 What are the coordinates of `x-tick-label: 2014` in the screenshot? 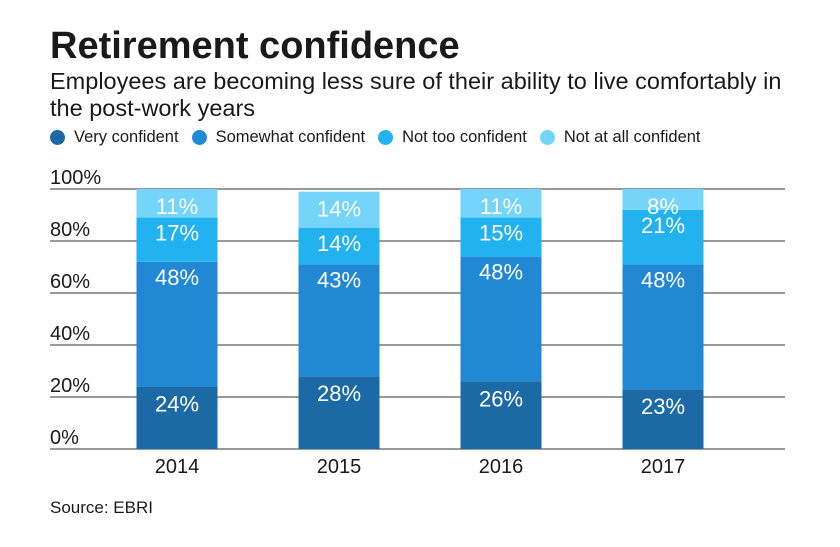 It's located at (177, 467).